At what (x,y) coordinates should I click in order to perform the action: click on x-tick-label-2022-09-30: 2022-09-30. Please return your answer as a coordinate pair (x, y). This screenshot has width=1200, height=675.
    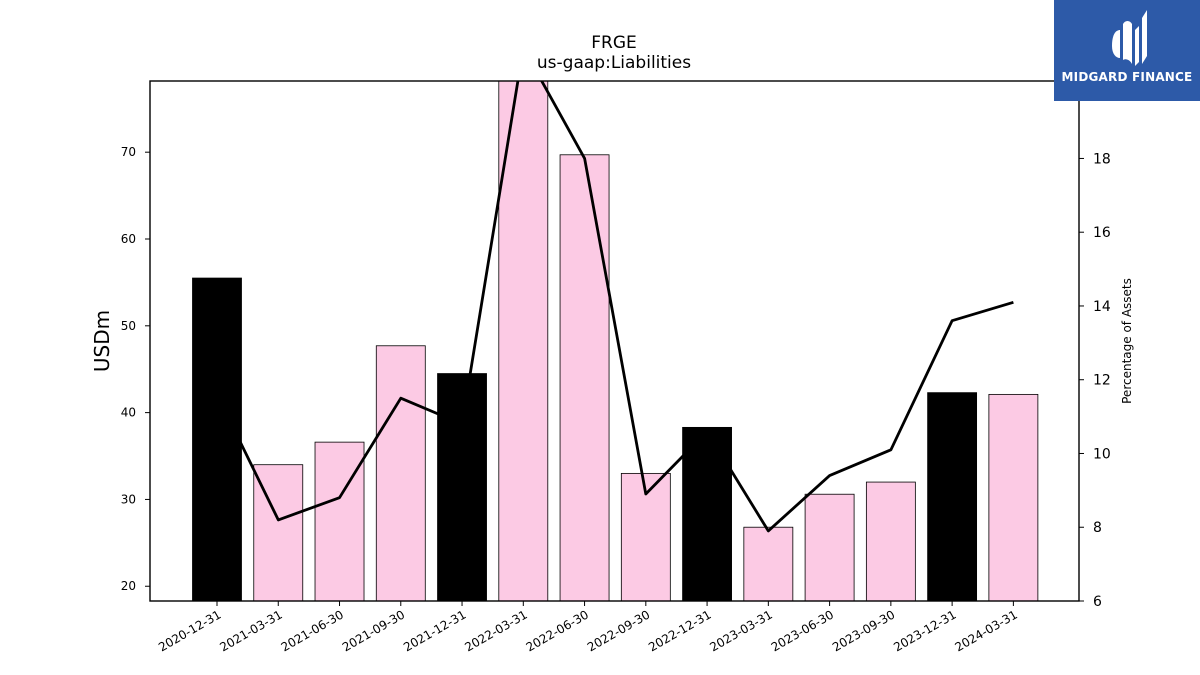
    Looking at the image, I should click on (618, 630).